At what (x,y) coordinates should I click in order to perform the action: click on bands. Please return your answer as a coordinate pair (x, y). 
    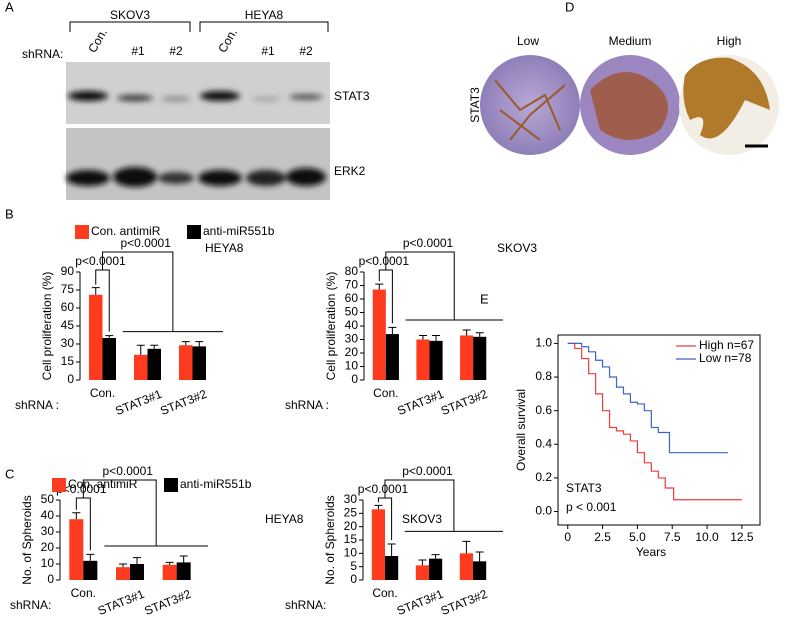
    Looking at the image, I should click on (196, 139).